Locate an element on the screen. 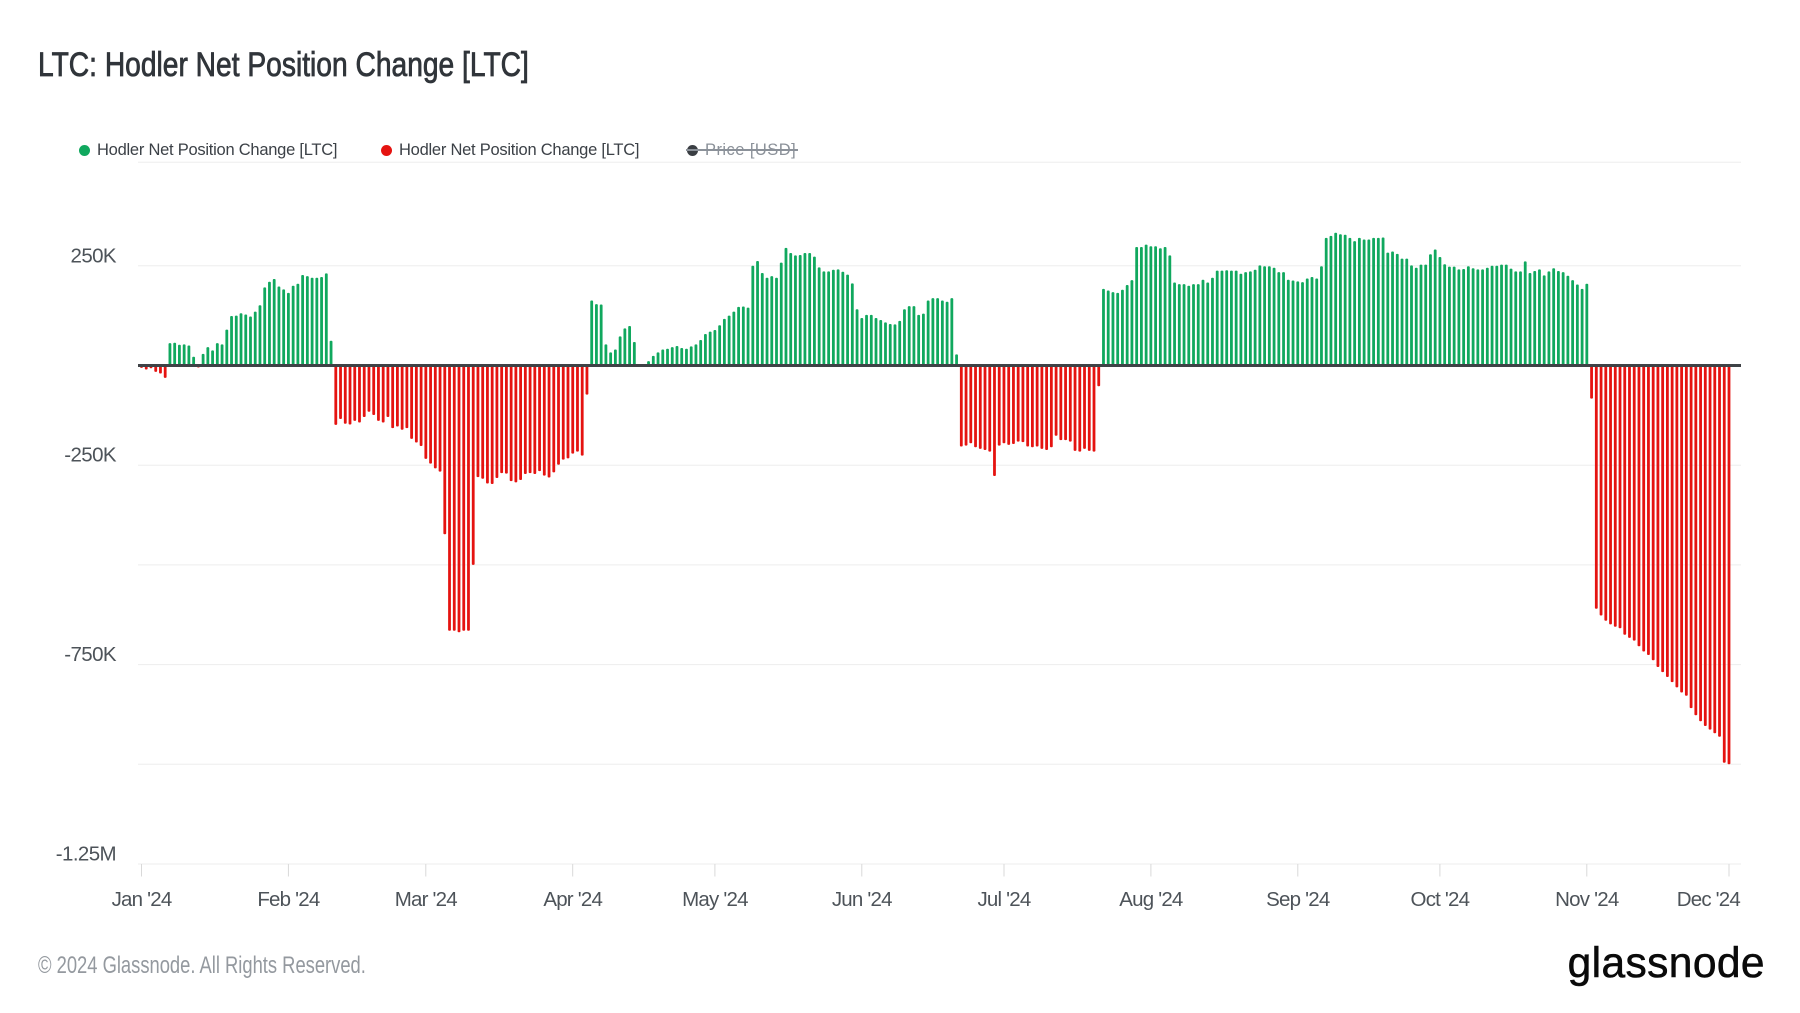  svg-text: Nov '24 is located at coordinates (1587, 899).